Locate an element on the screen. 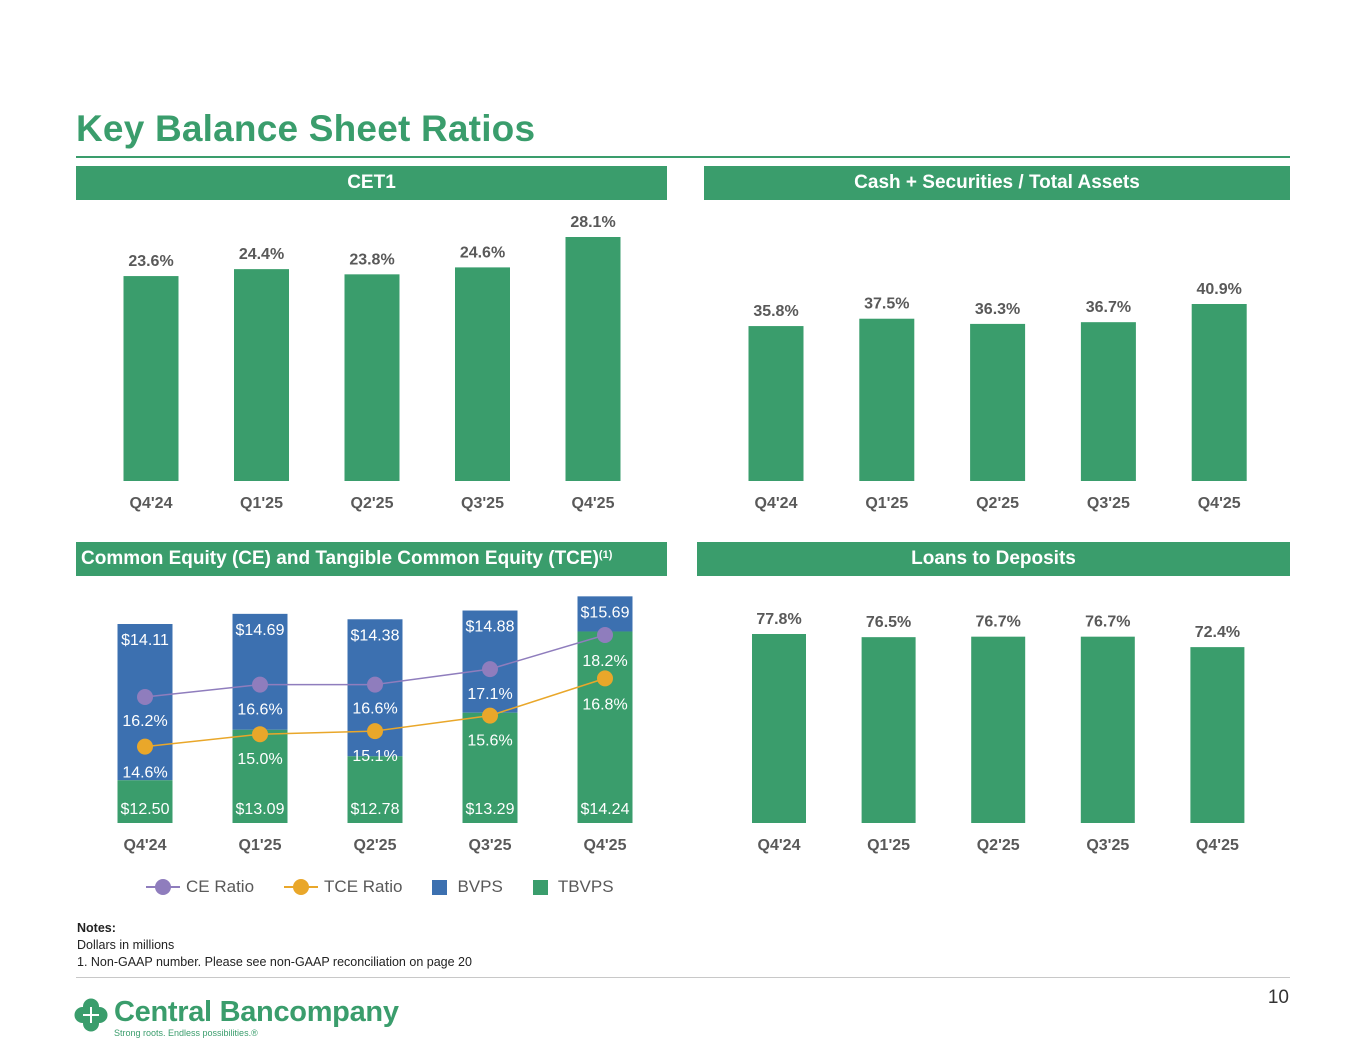  loans-category-label: Q3'25 is located at coordinates (1107, 845).